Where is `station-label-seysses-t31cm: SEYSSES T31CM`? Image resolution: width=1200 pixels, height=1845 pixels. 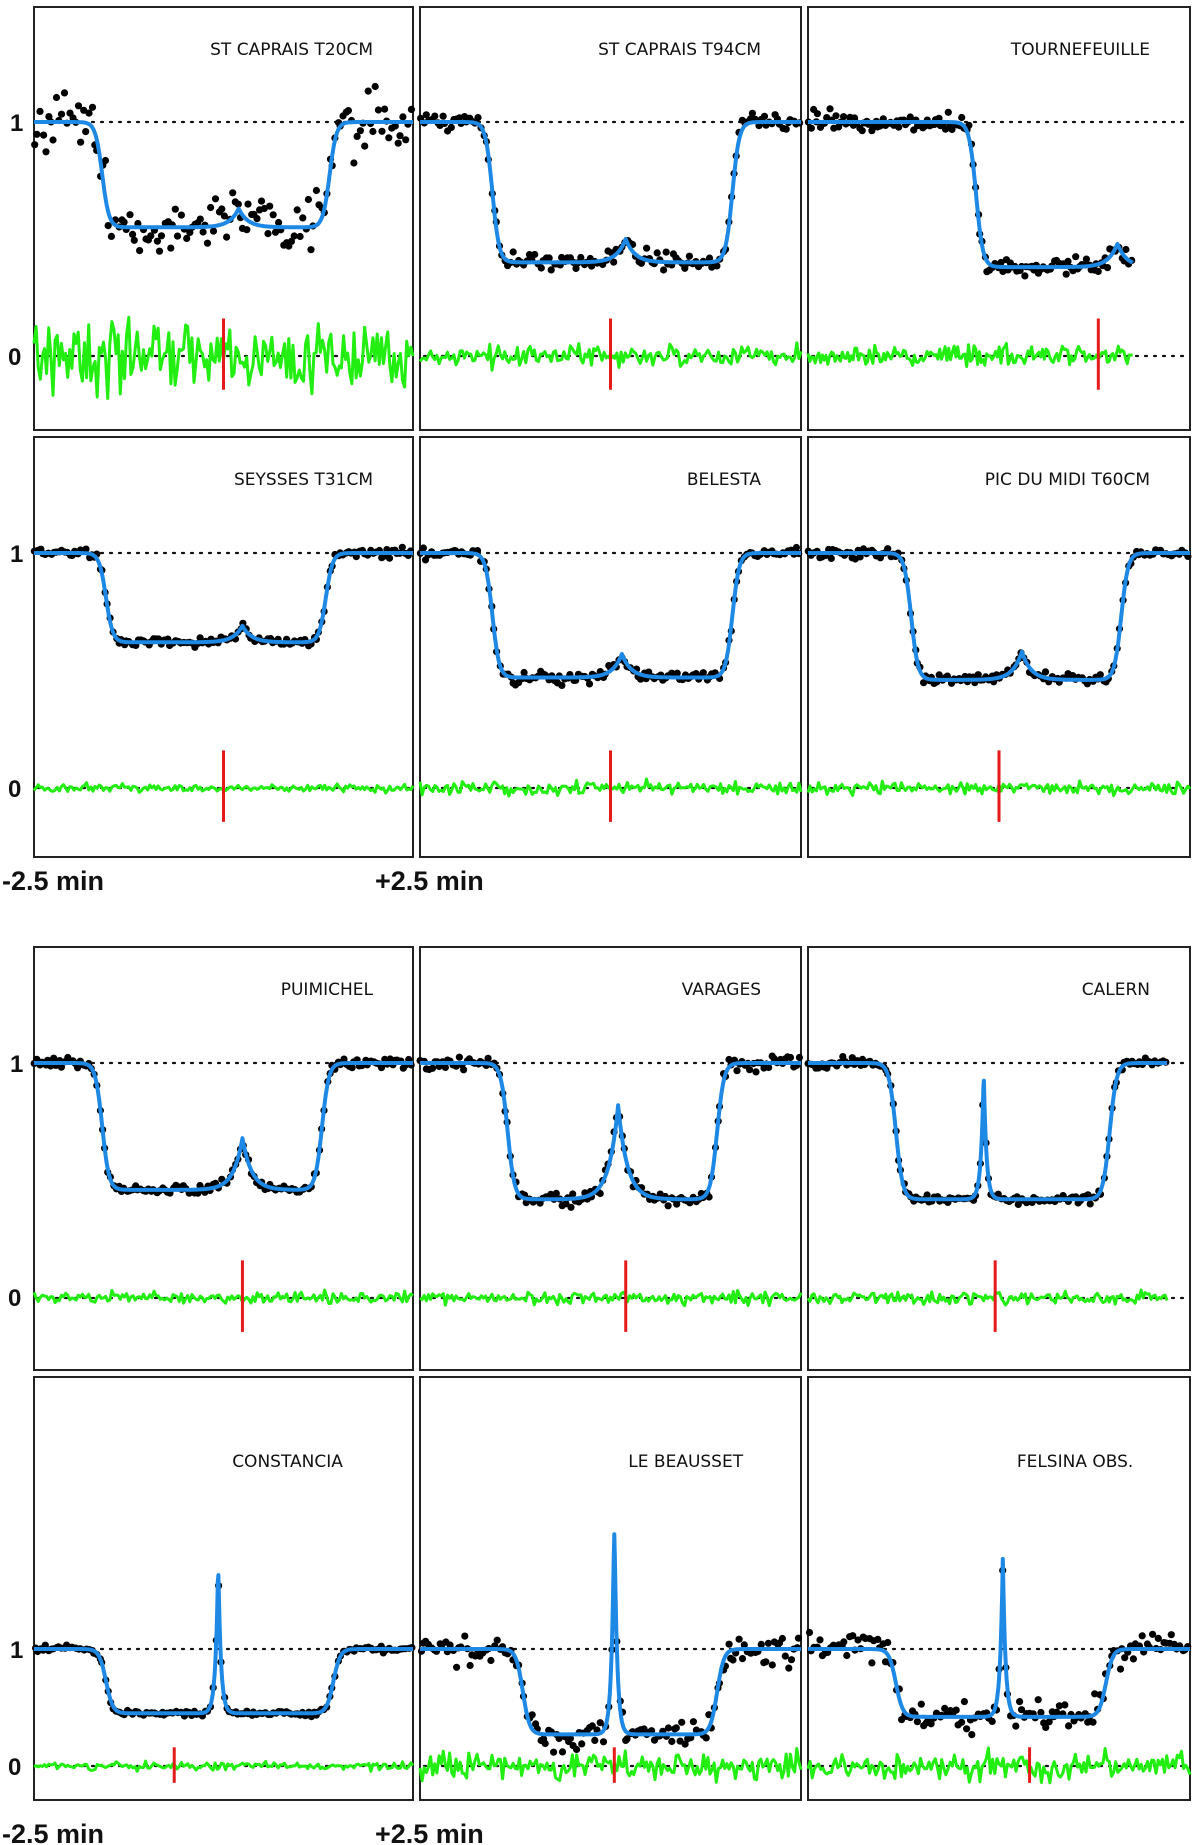
station-label-seysses-t31cm: SEYSSES T31CM is located at coordinates (303, 480).